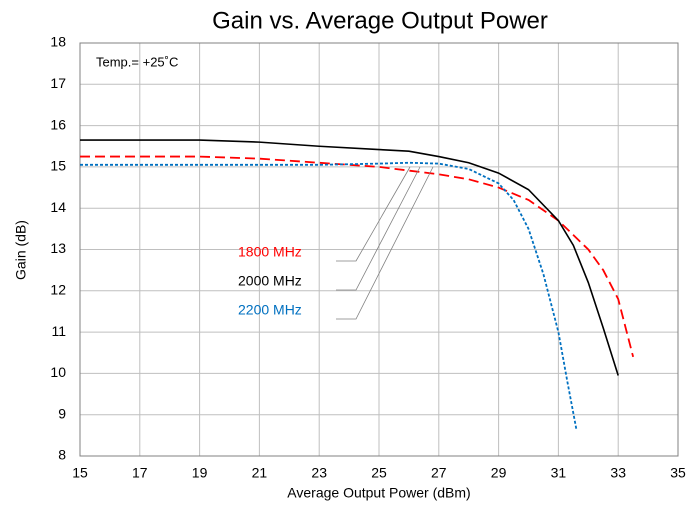 Image resolution: width=686 pixels, height=513 pixels. Describe the element at coordinates (58, 372) in the screenshot. I see `y-tick-label: 10` at that location.